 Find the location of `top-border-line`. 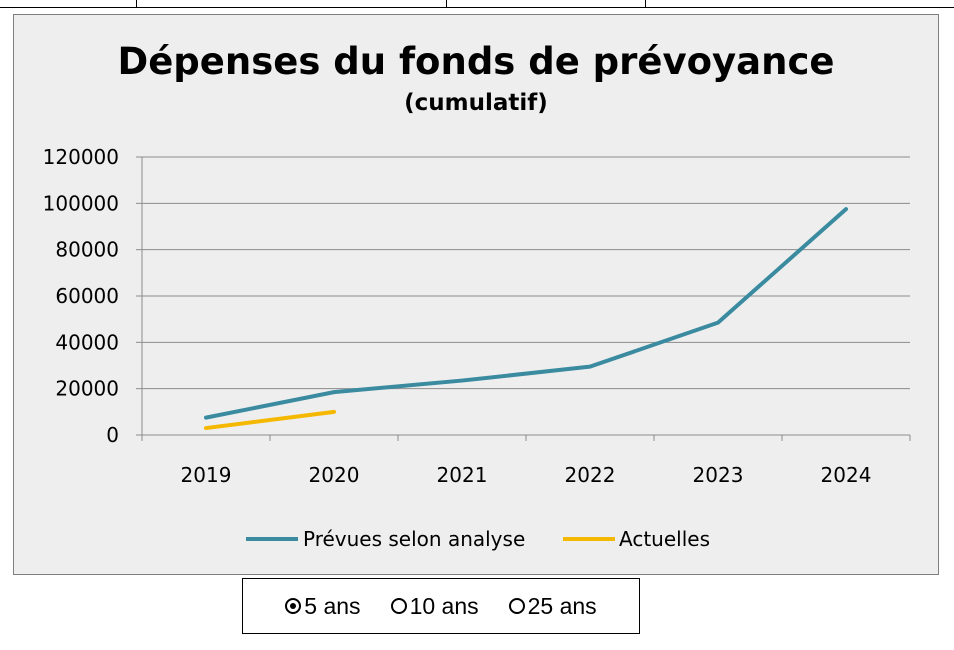

top-border-line is located at coordinates (477, 7).